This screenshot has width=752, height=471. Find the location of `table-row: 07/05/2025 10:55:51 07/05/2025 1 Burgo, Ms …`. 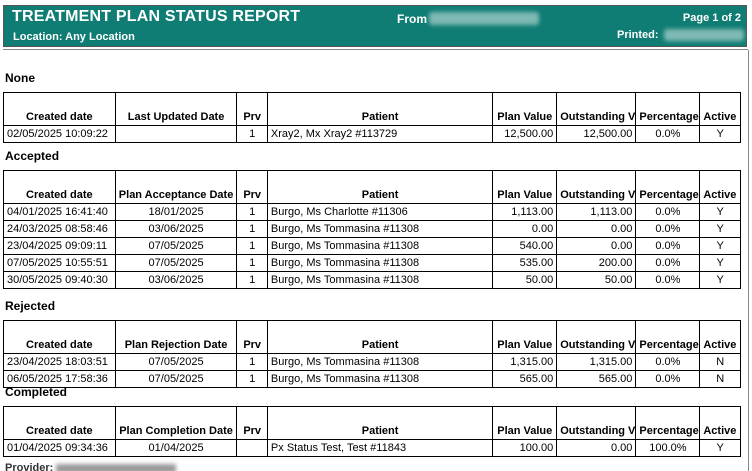

table-row: 07/05/2025 10:55:51 07/05/2025 1 Burgo, Ms … is located at coordinates (372, 263).